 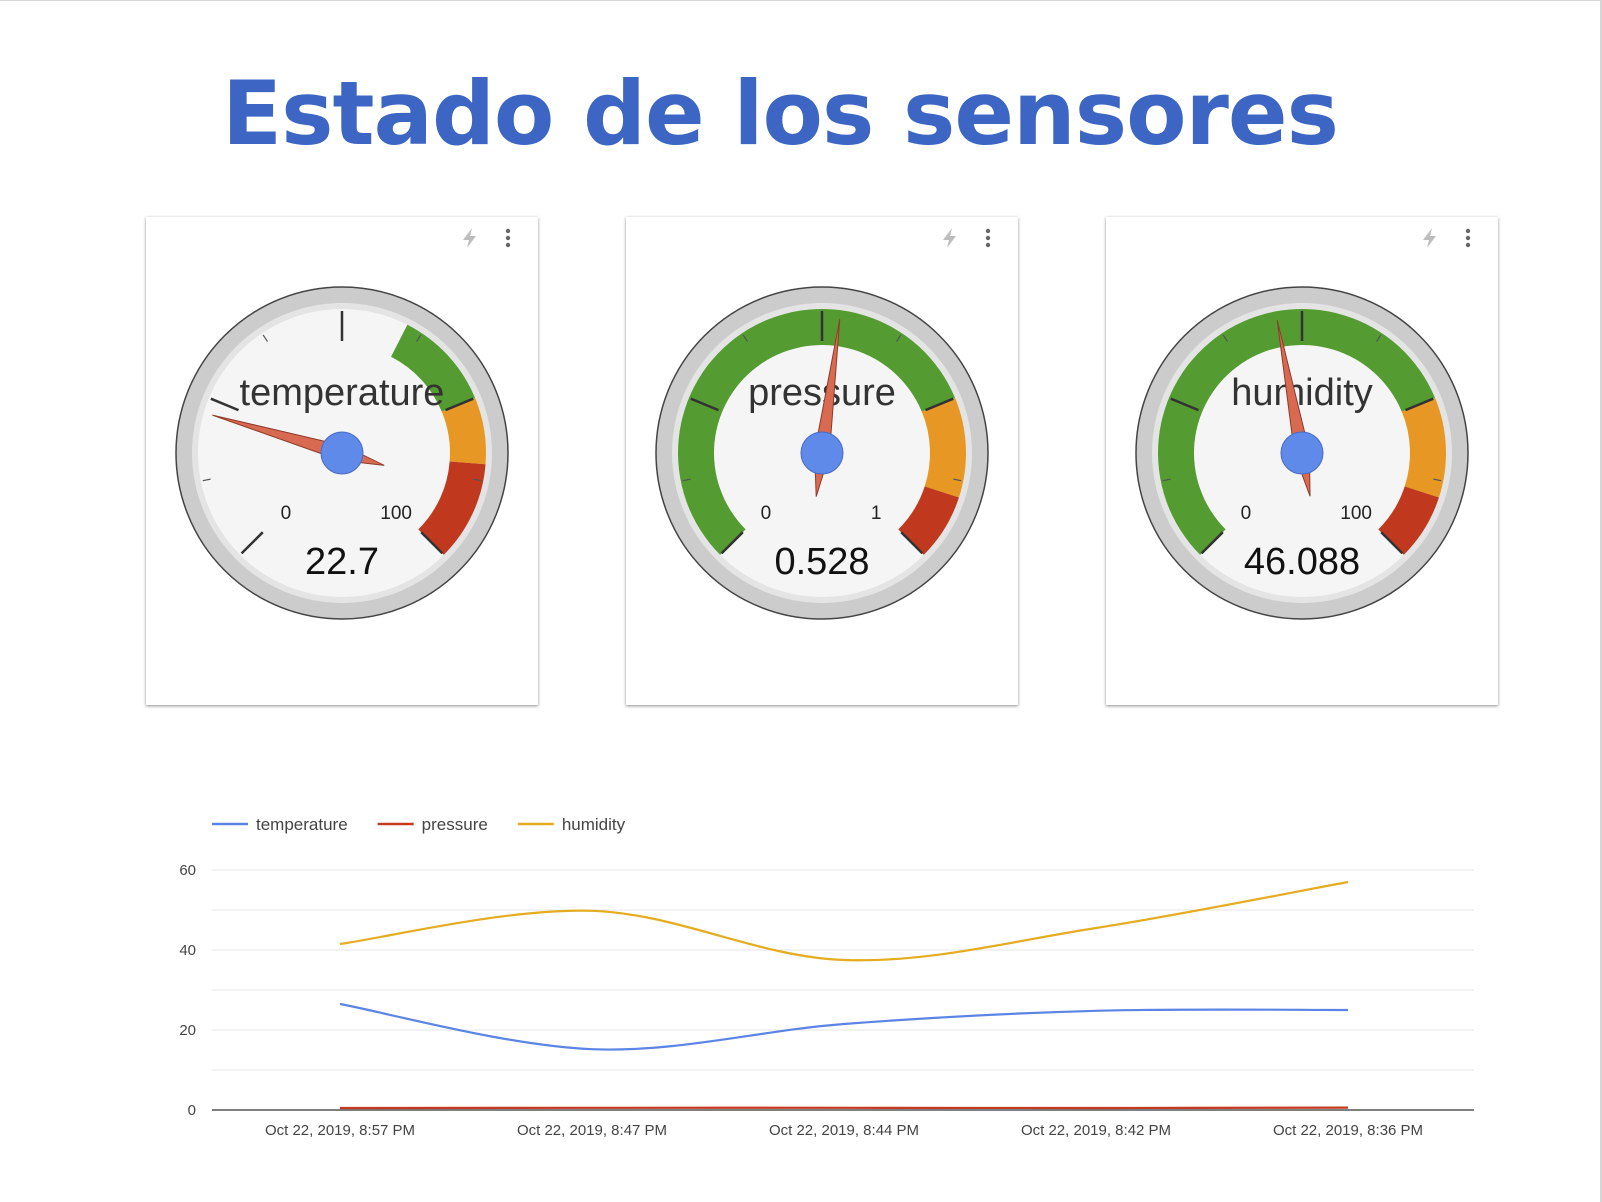 I want to click on x-tick-label: Oct 22, 2019, 8:44 PM, so click(x=844, y=1130).